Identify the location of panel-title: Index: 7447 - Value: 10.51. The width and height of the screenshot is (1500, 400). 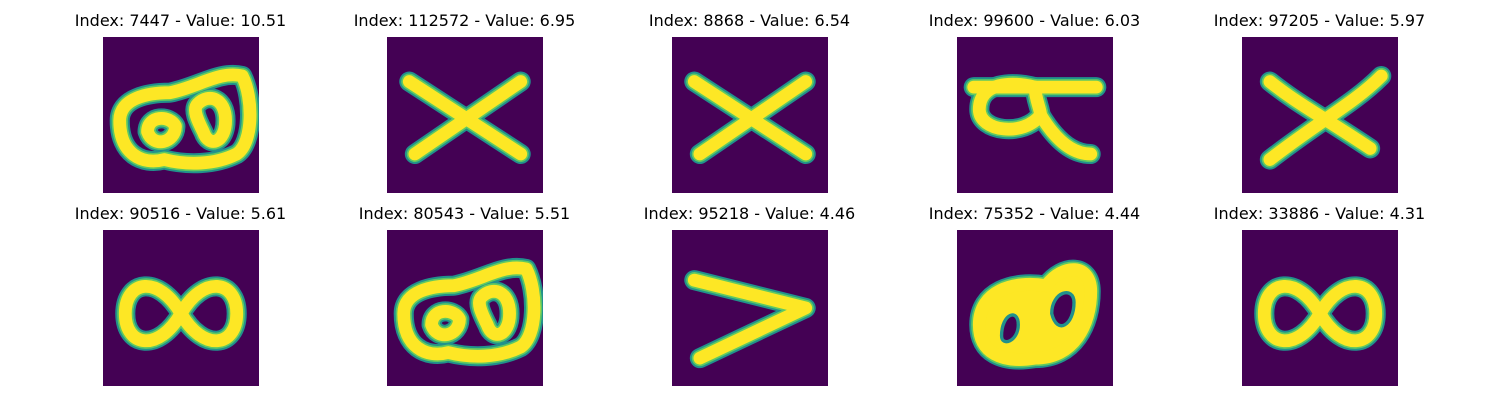
(180, 21).